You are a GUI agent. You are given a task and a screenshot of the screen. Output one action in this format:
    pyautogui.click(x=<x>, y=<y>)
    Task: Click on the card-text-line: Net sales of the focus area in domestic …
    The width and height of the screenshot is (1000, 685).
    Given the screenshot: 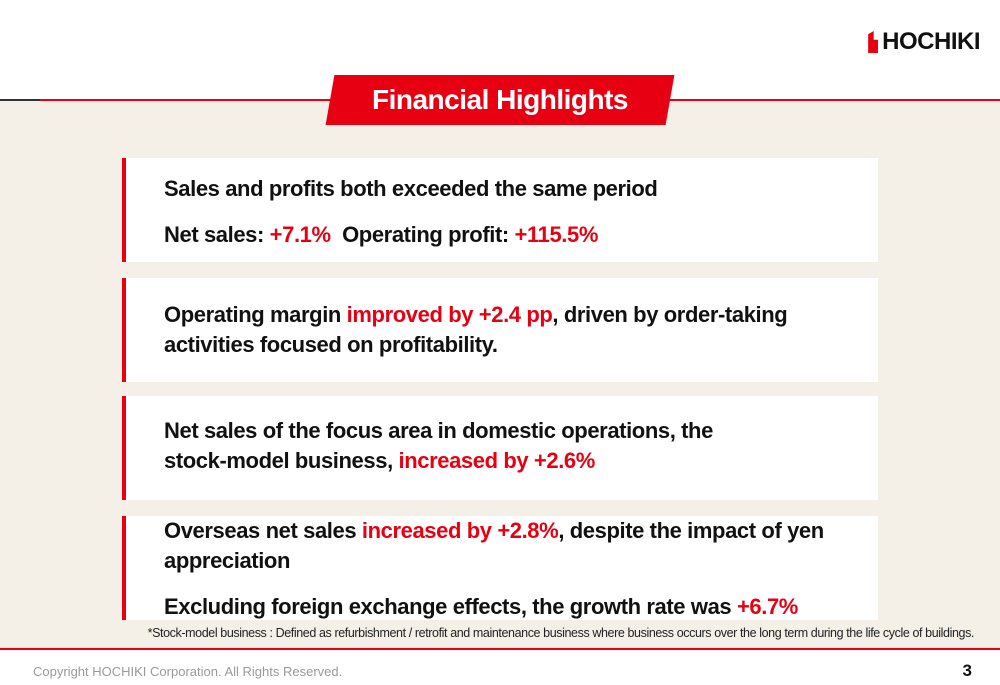 What is the action you would take?
    pyautogui.click(x=438, y=430)
    